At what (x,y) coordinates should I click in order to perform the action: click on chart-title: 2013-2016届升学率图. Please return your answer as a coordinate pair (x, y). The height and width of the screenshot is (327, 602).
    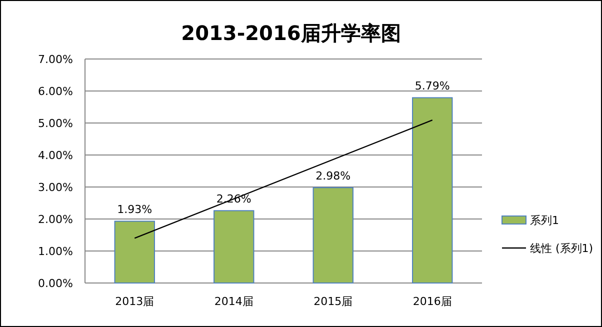
    Looking at the image, I should click on (291, 33).